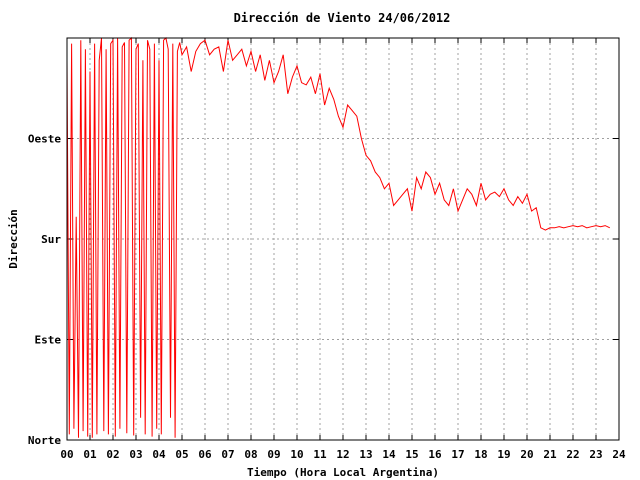 This screenshot has height=480, width=640. I want to click on x-tick-label: 21, so click(550, 454).